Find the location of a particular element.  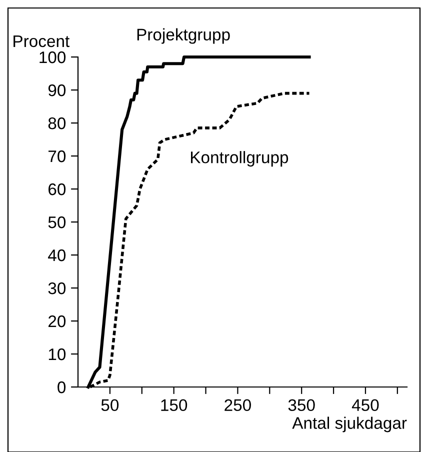

y-tick-label: 90 is located at coordinates (57, 90).